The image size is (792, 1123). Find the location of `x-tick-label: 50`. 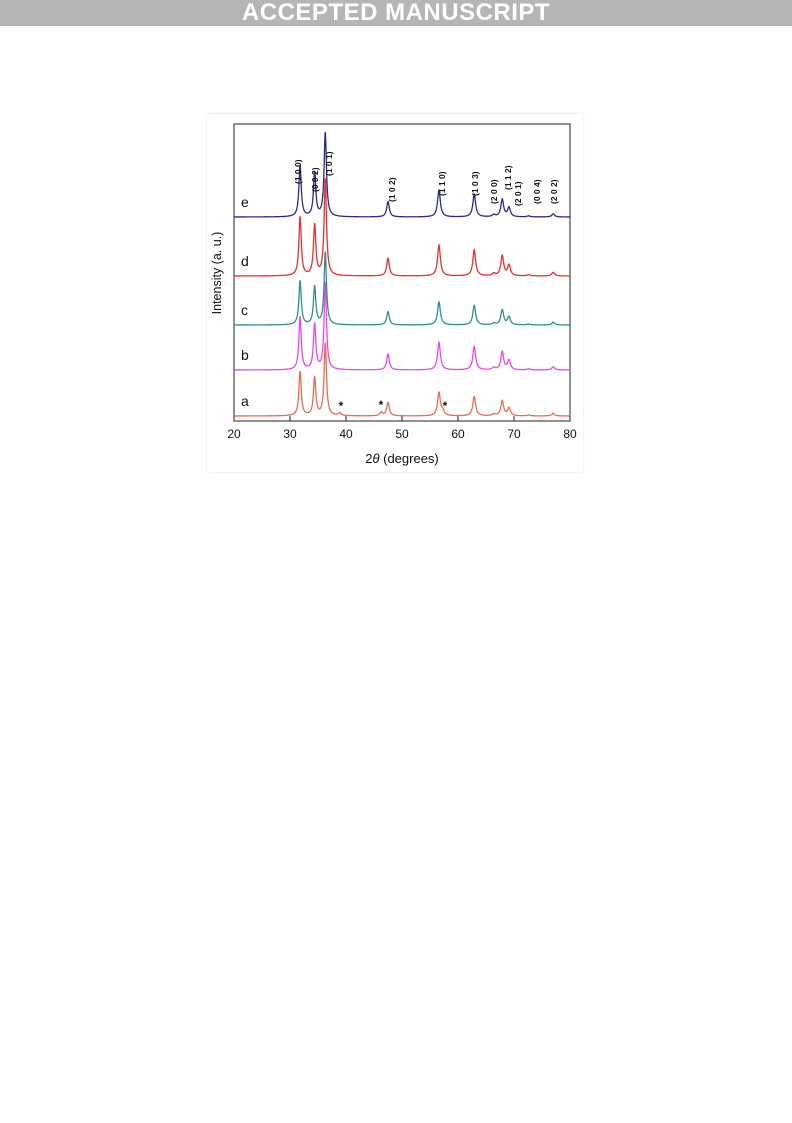

x-tick-label: 50 is located at coordinates (402, 434).